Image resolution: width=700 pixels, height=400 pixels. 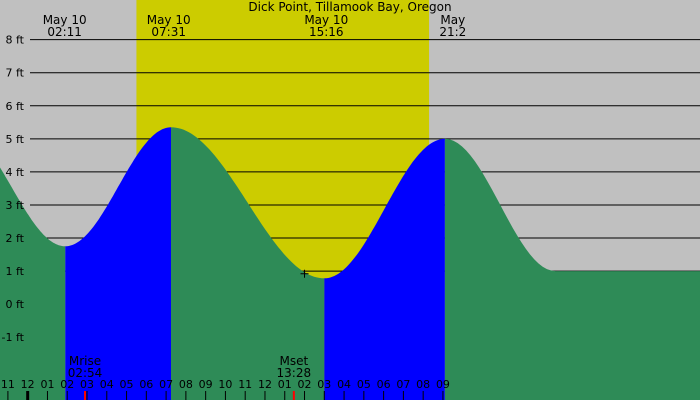 I want to click on now-marker, so click(x=304, y=273).